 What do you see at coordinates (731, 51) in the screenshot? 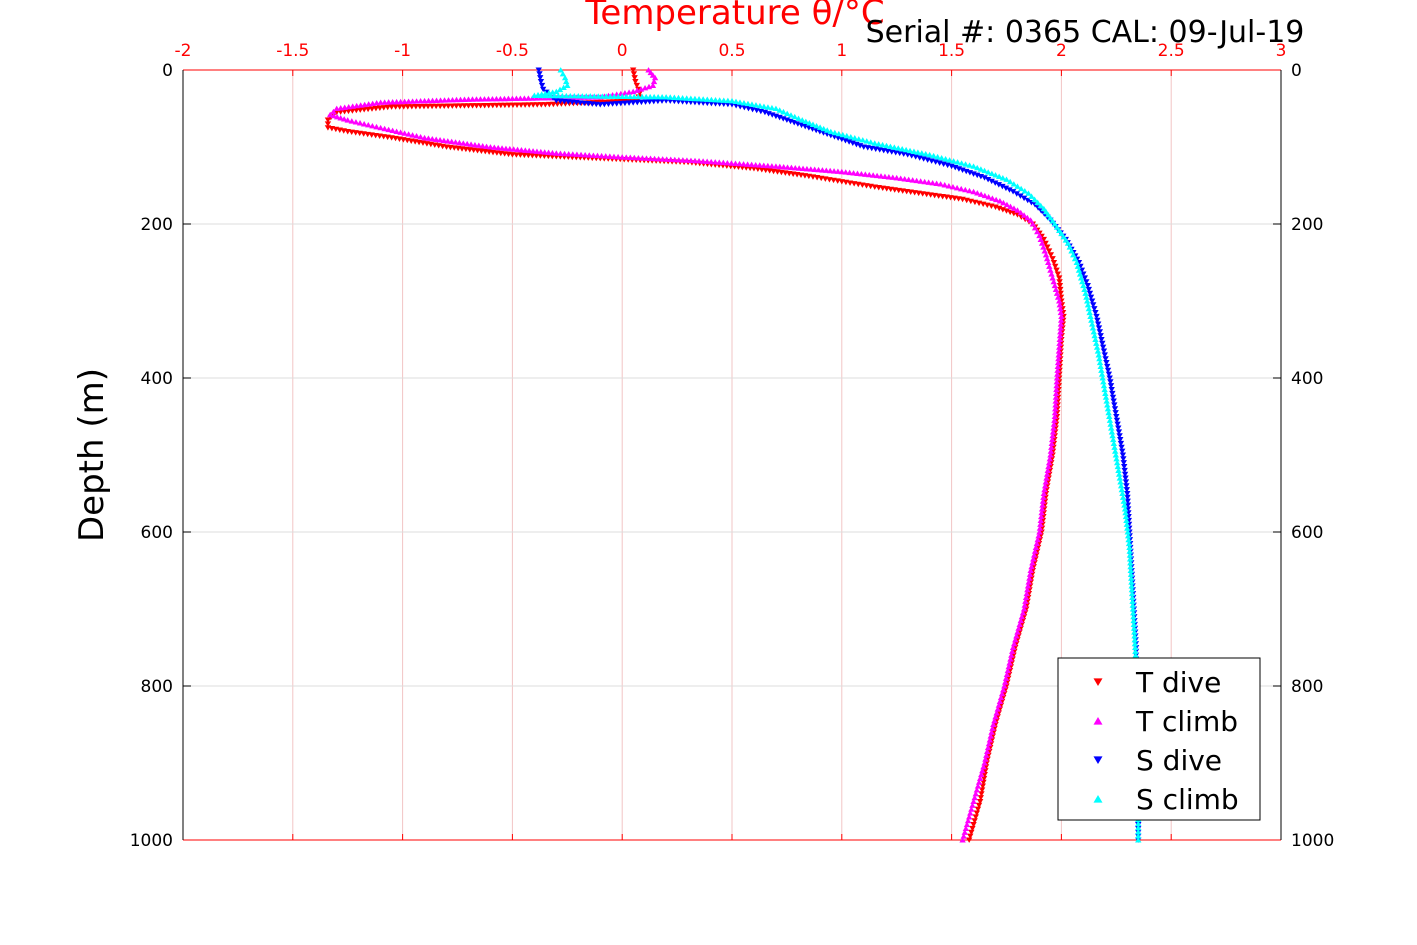
I see `x-tick-label: 0.5` at bounding box center [731, 51].